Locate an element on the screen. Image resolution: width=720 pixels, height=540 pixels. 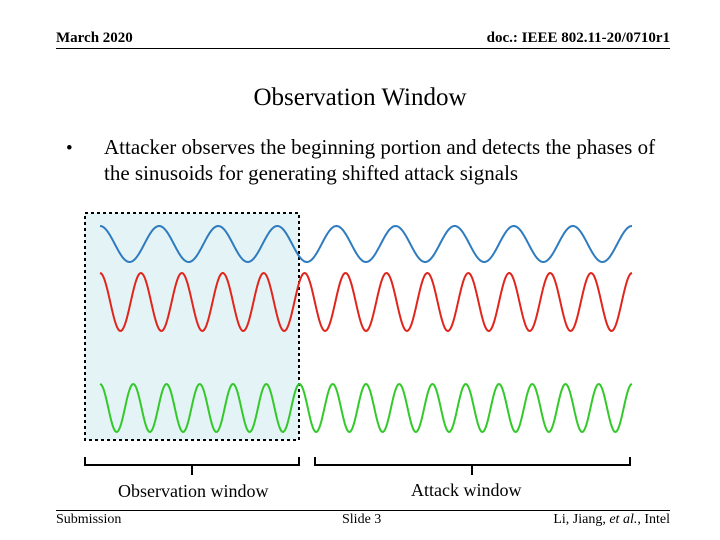
attack-window-label: Attack window is located at coordinates (466, 490).